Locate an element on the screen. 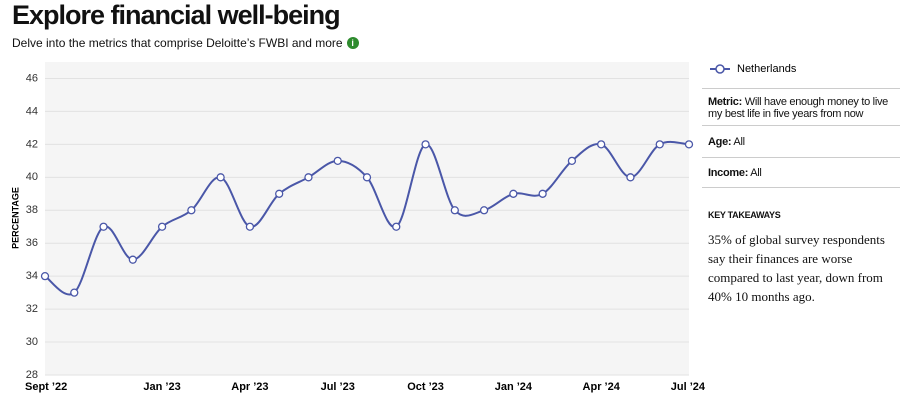 This screenshot has width=900, height=400. x-tick-label: Apr ’23 is located at coordinates (249, 387).